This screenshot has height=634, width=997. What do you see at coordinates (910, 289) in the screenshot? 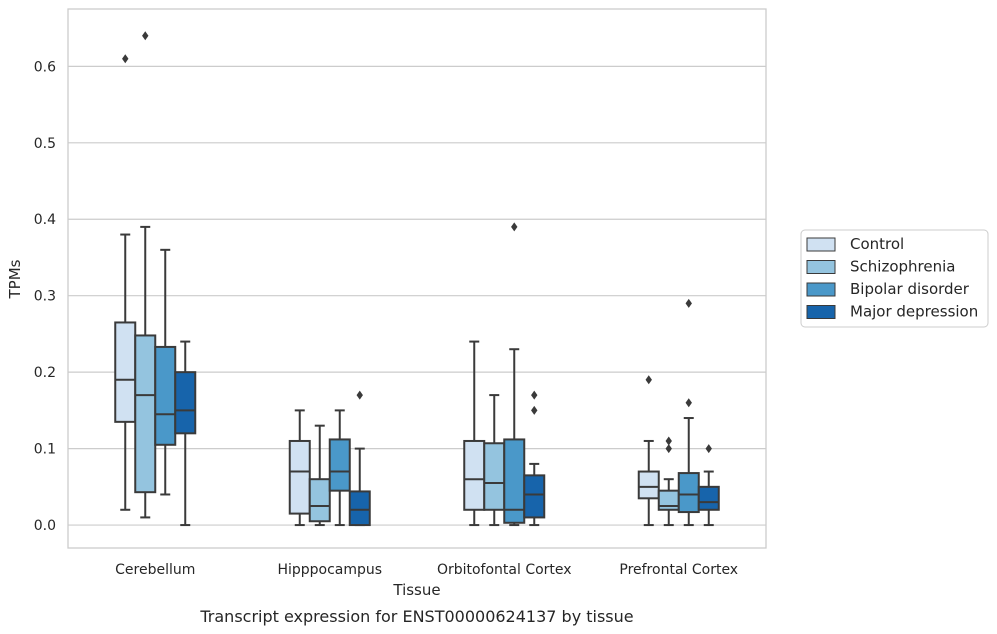
I see `legend-label: Bipolar disorder` at bounding box center [910, 289].